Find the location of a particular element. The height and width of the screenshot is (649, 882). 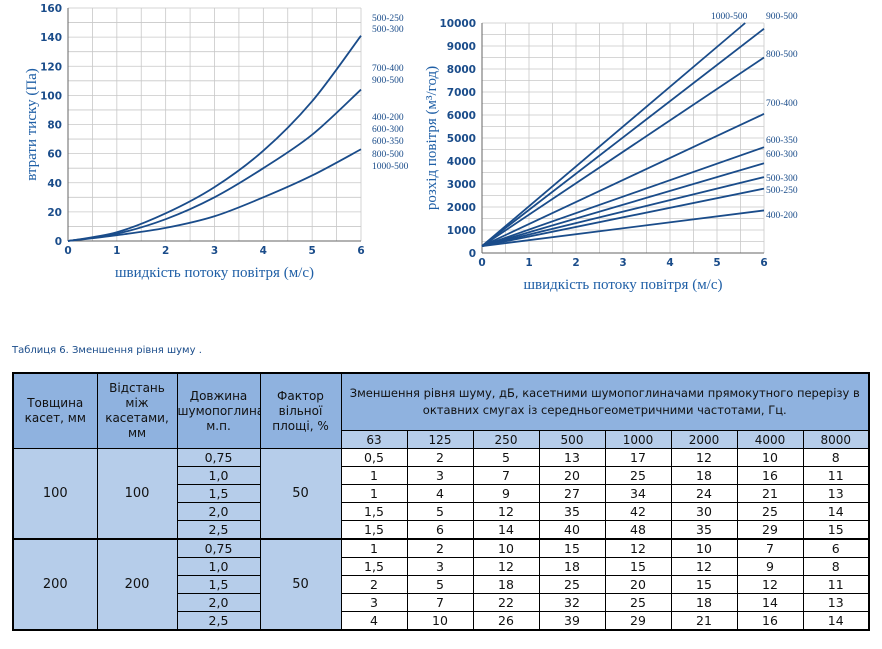

noise-reduction-value: 6 is located at coordinates (836, 548).